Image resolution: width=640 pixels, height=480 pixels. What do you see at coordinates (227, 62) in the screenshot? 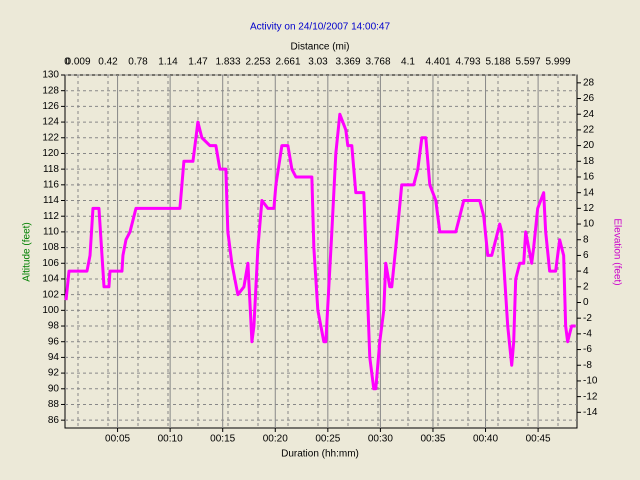
I see `x2-tick-label: 1.833` at bounding box center [227, 62].